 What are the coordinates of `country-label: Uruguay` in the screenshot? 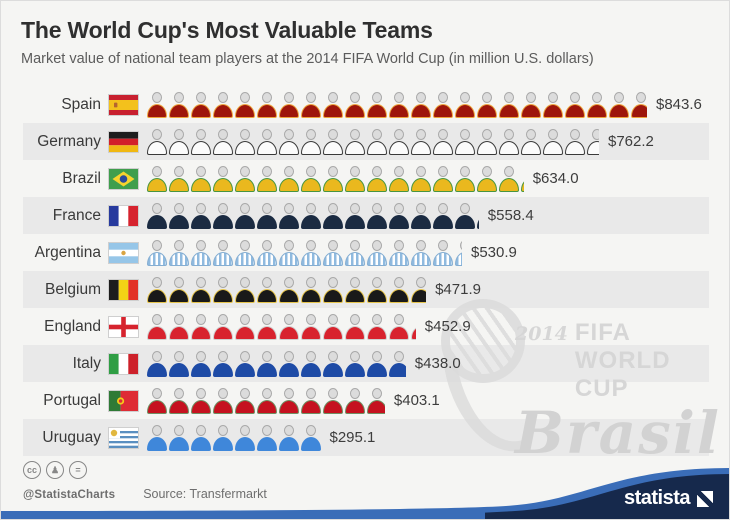 It's located at (71, 437).